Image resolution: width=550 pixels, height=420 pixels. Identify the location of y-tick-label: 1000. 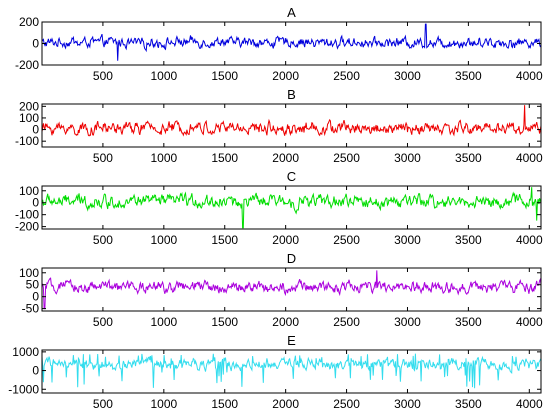
(25, 352).